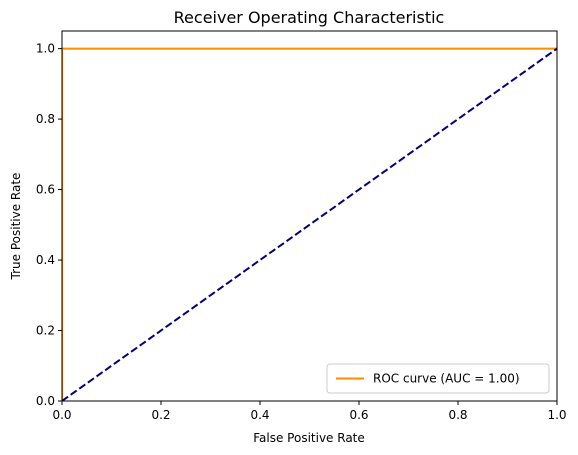 This screenshot has height=455, width=578. What do you see at coordinates (45, 401) in the screenshot?
I see `y-tick-label: 0.0` at bounding box center [45, 401].